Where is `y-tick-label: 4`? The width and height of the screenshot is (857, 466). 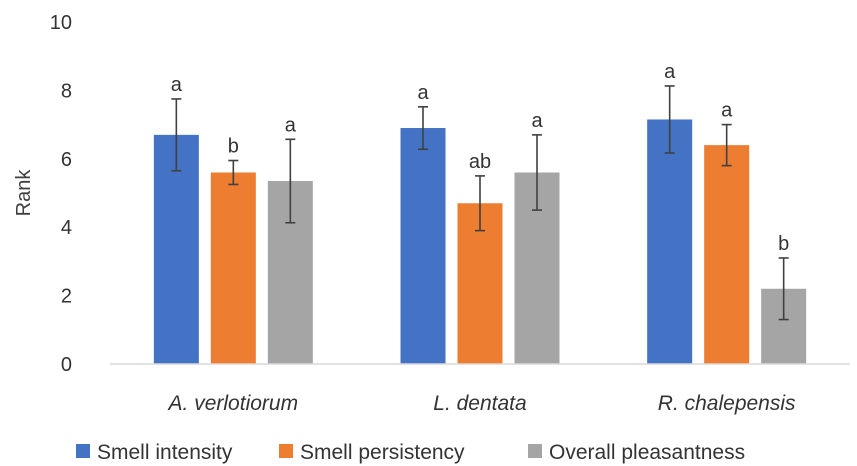
y-tick-label: 4 is located at coordinates (66, 228).